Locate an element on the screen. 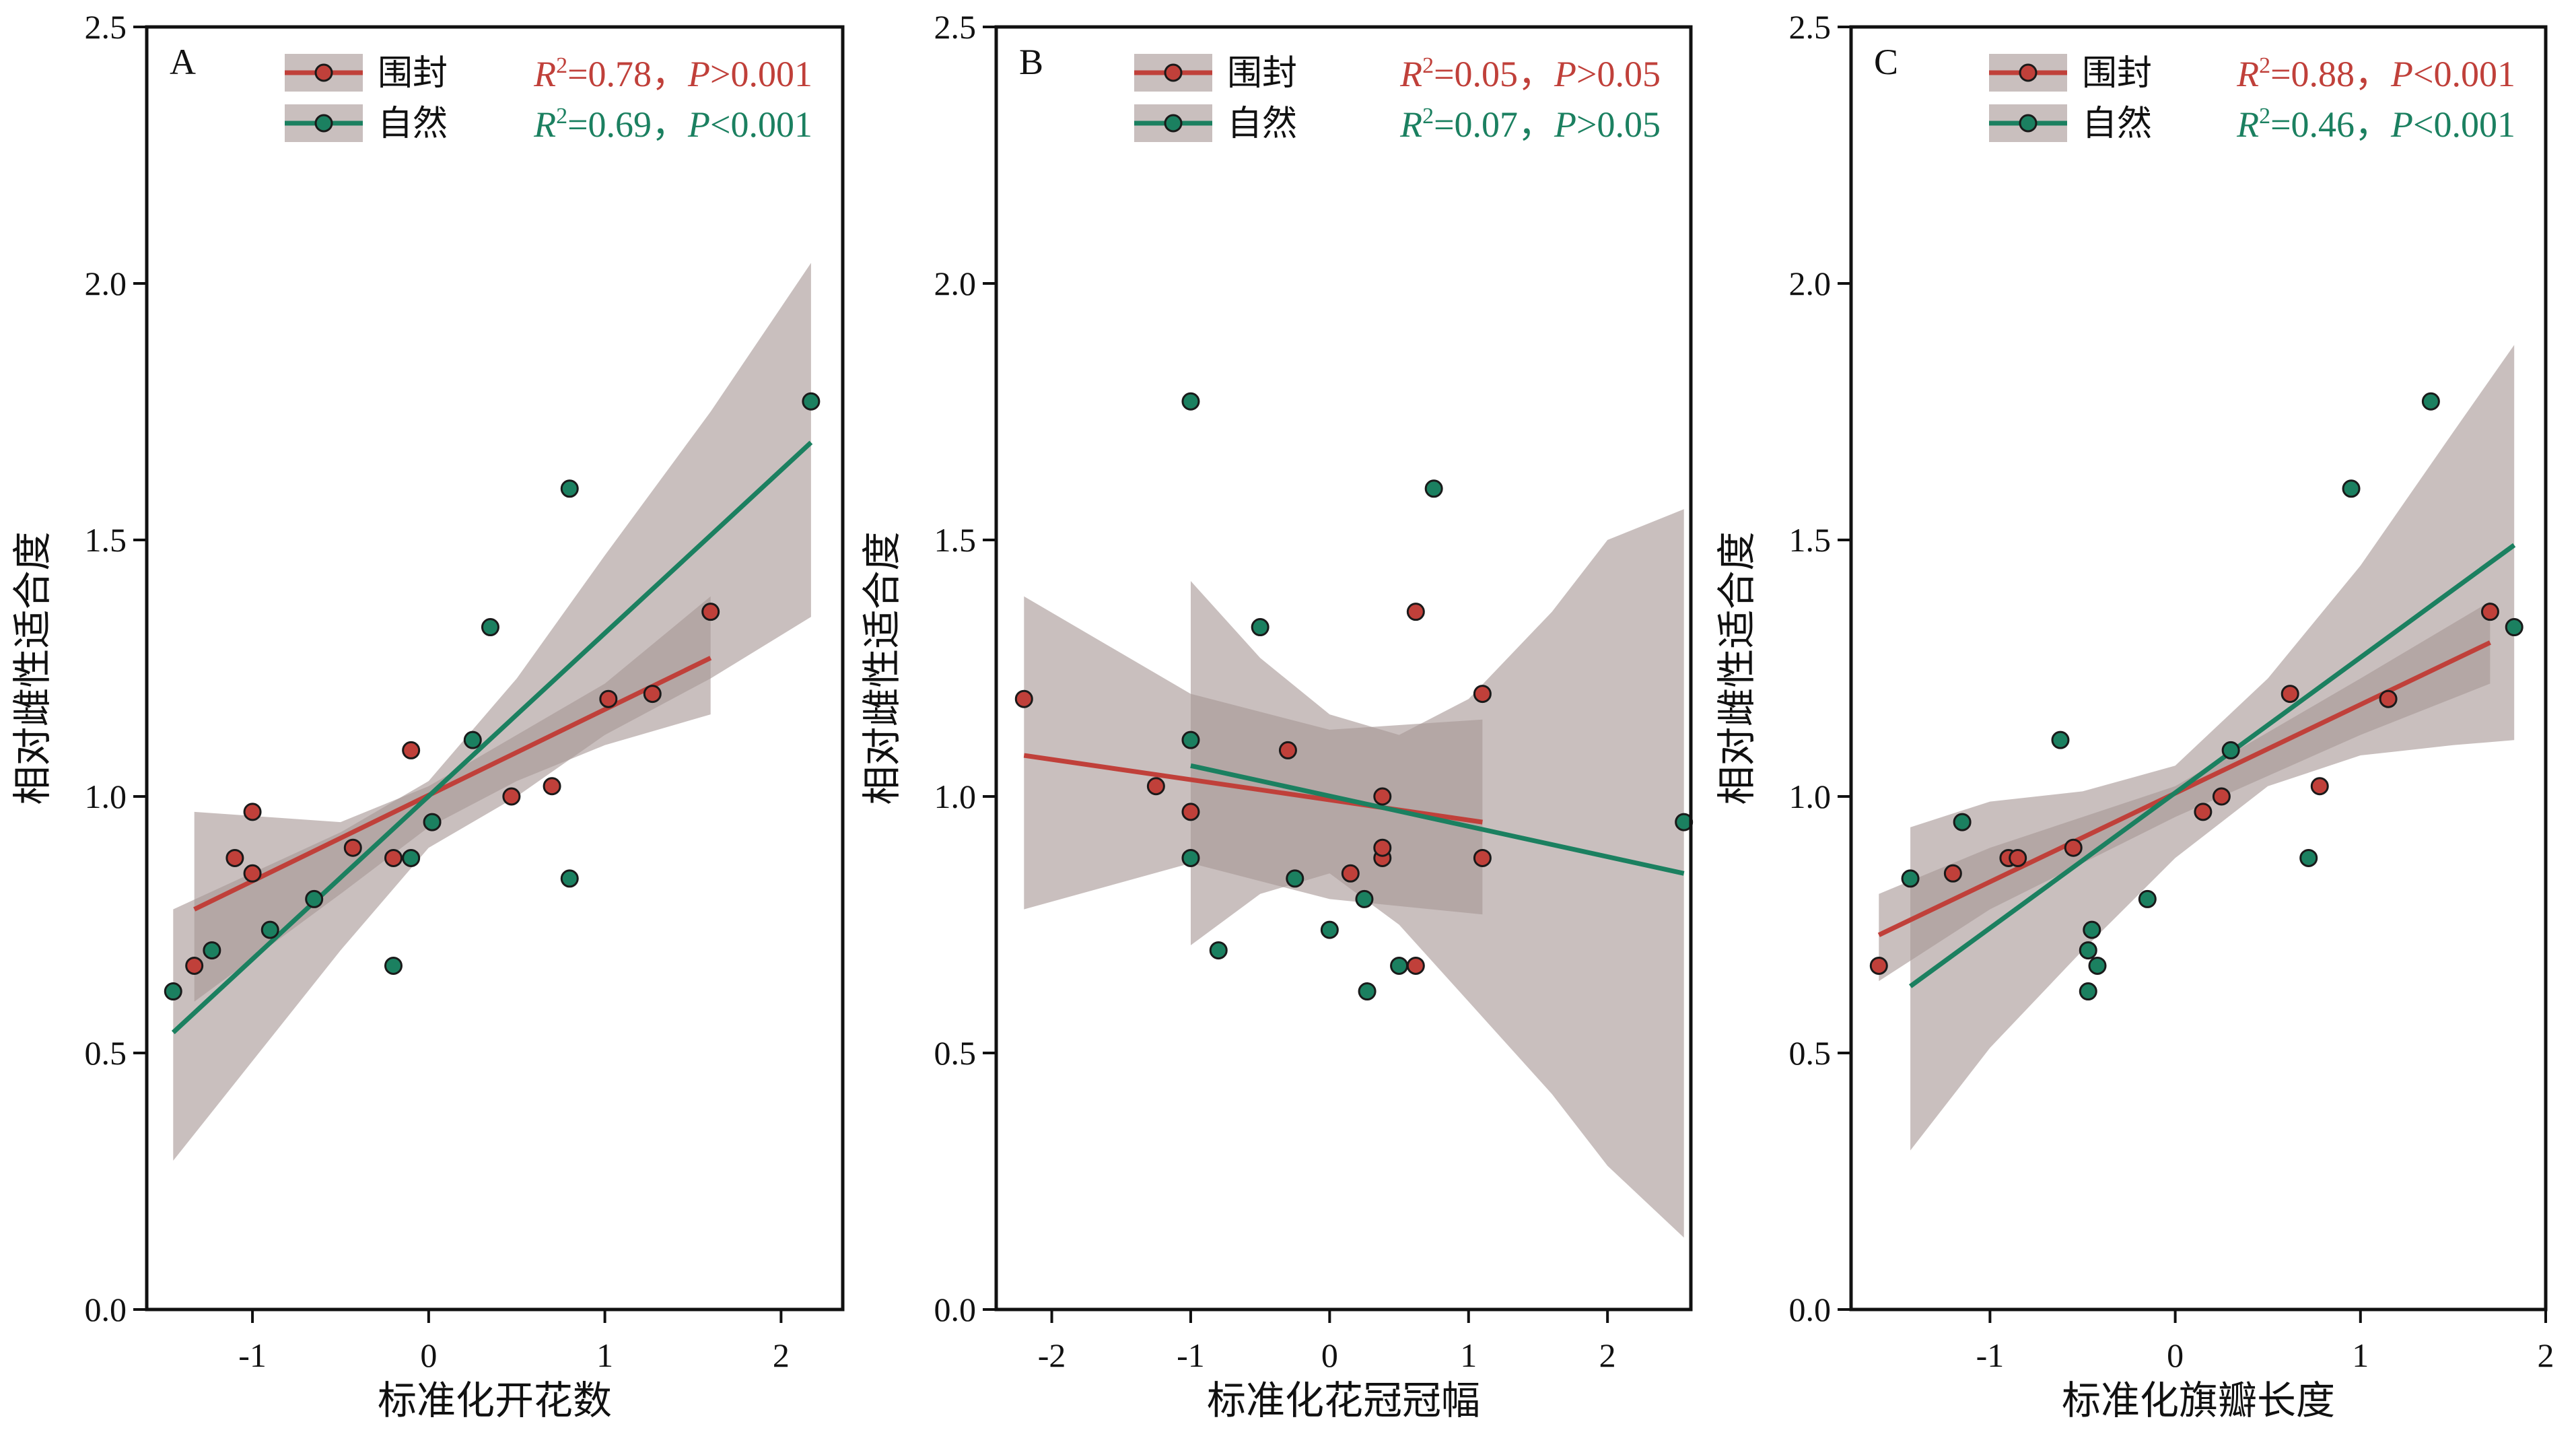 This screenshot has height=1430, width=2576. x-axis-title: 标准化旗瓣长度 is located at coordinates (2198, 1400).